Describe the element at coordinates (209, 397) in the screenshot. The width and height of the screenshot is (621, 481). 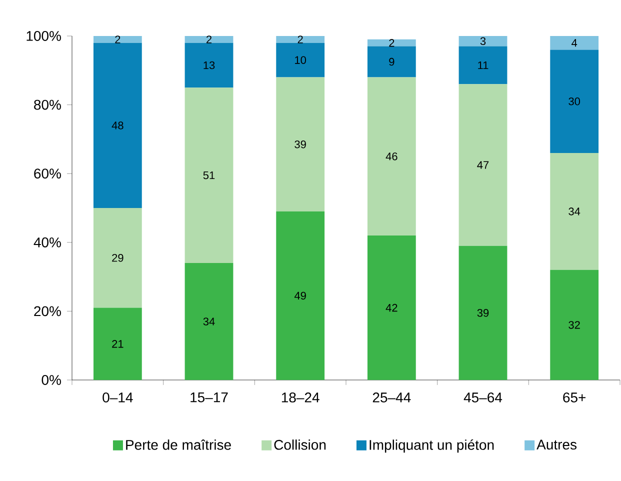
I see `x-tick-label: 15–17` at that location.